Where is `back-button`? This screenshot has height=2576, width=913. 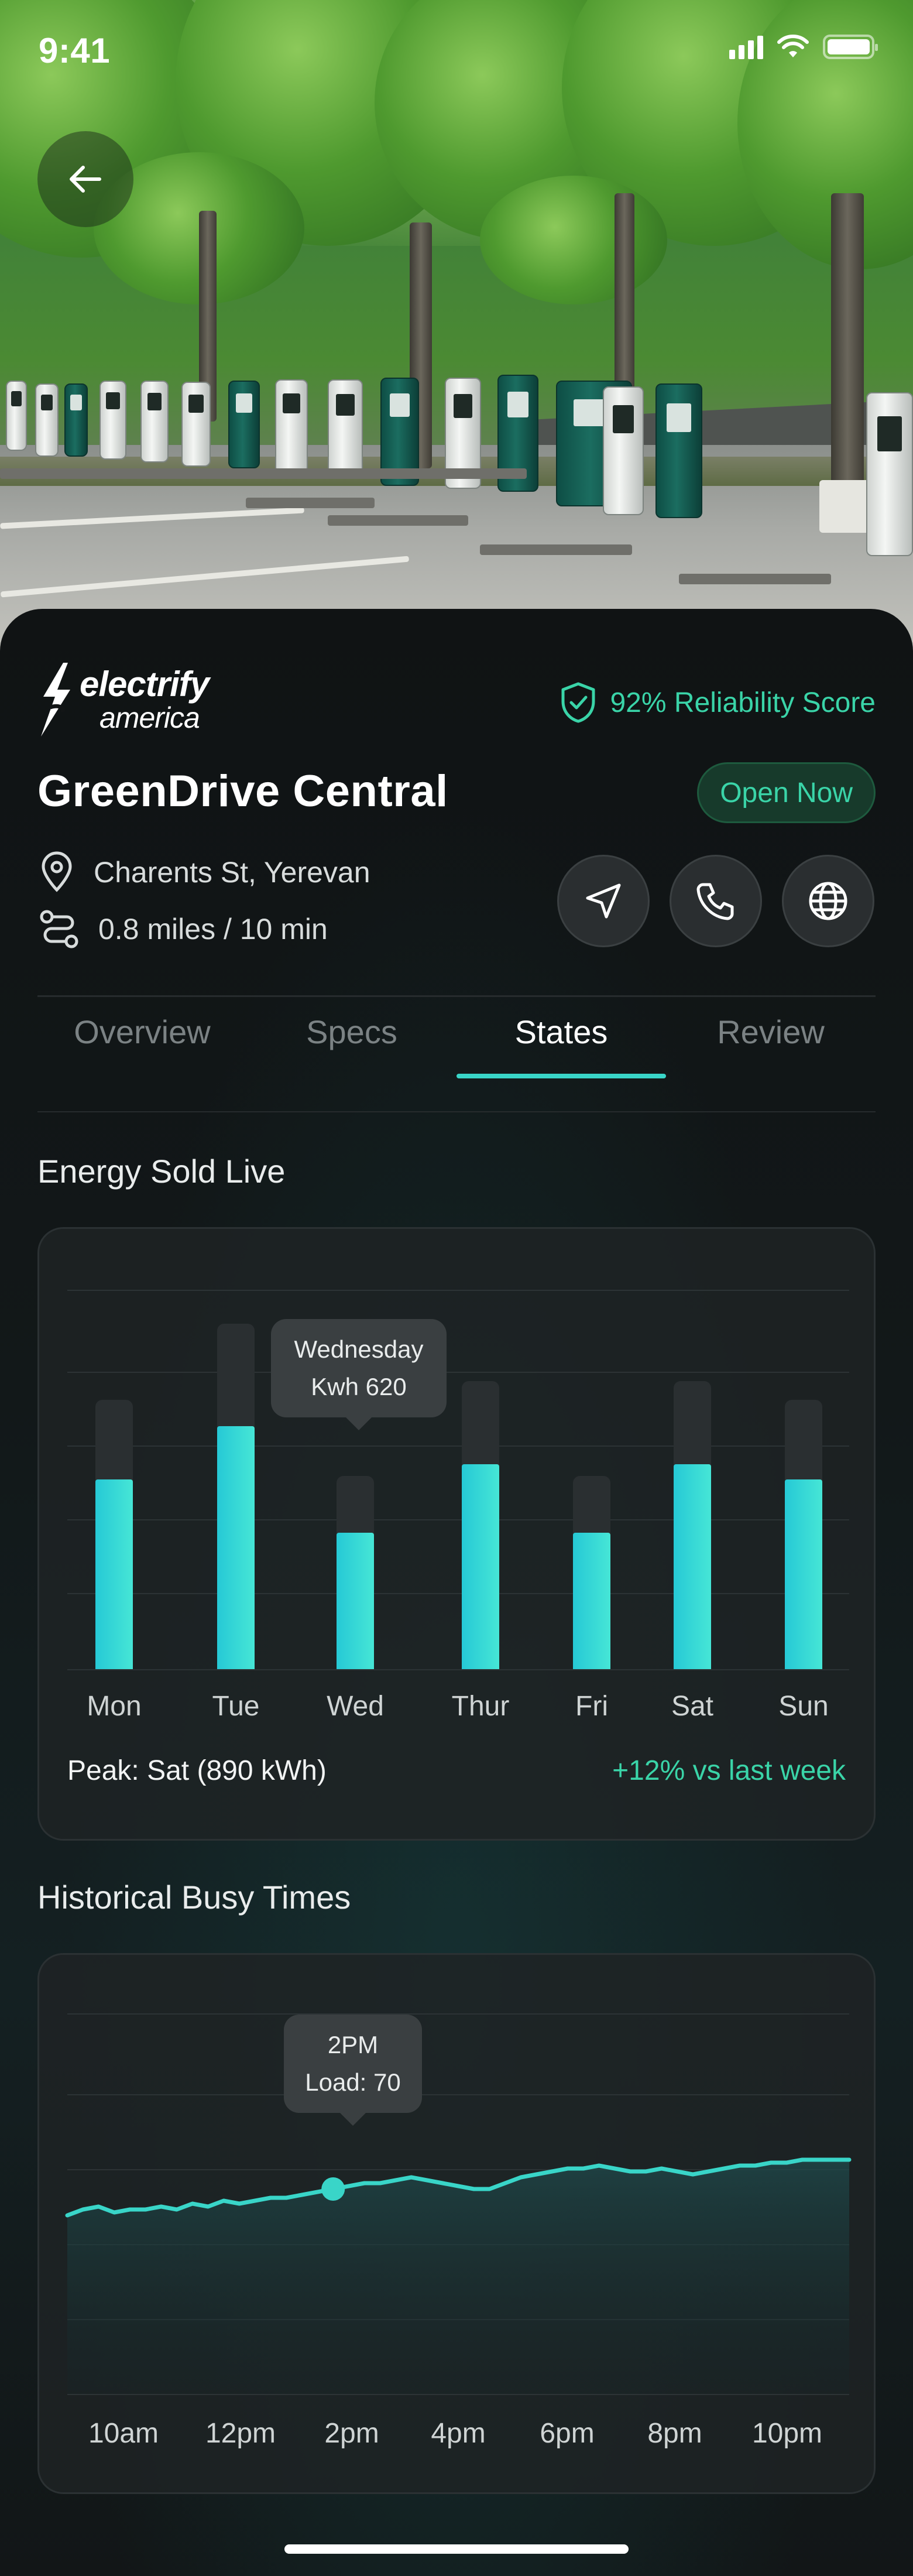 back-button is located at coordinates (85, 179).